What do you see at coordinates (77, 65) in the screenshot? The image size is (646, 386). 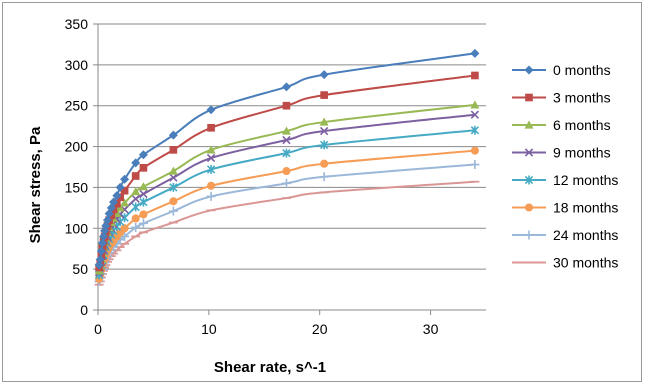 I see `y-tick-label: 300` at bounding box center [77, 65].